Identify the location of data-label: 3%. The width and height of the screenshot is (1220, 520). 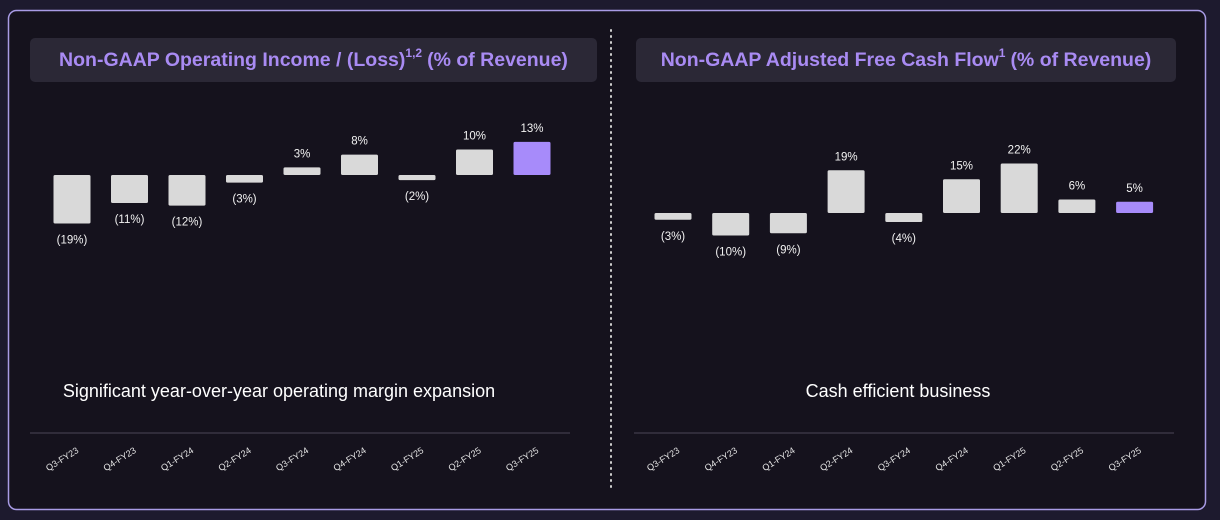
(302, 154).